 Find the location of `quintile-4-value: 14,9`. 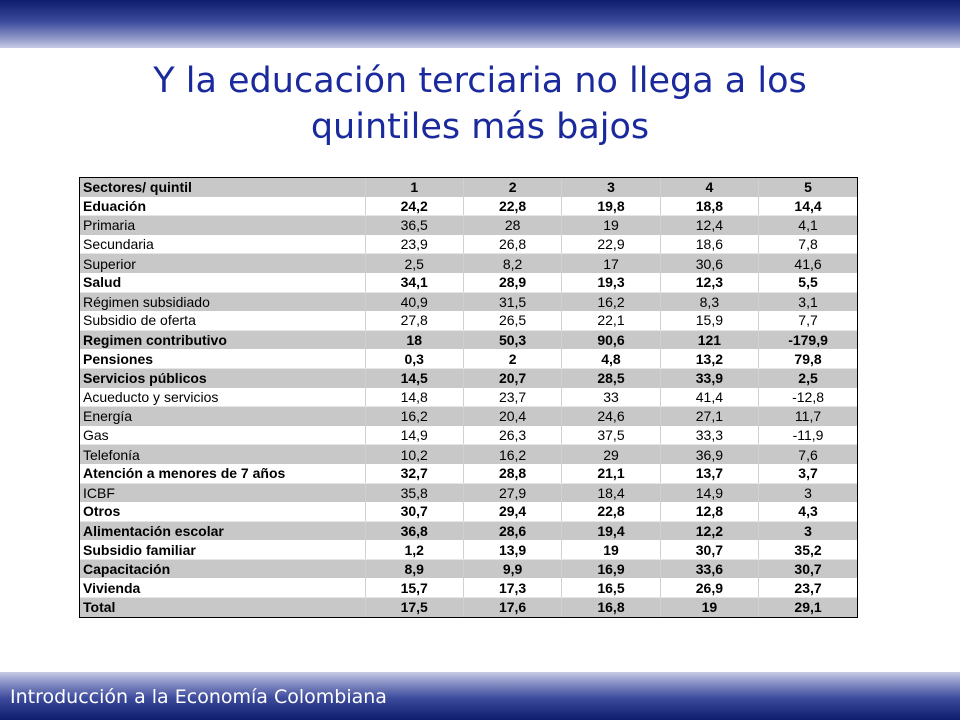

quintile-4-value: 14,9 is located at coordinates (710, 493).